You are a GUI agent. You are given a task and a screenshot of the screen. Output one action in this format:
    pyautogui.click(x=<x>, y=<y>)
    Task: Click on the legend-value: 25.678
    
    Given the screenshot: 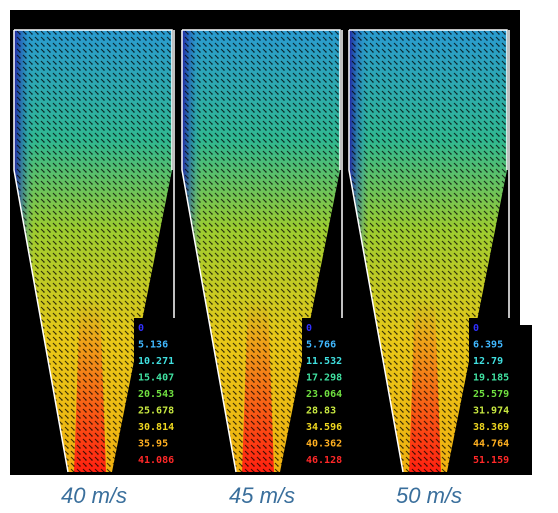 What is the action you would take?
    pyautogui.click(x=156, y=411)
    